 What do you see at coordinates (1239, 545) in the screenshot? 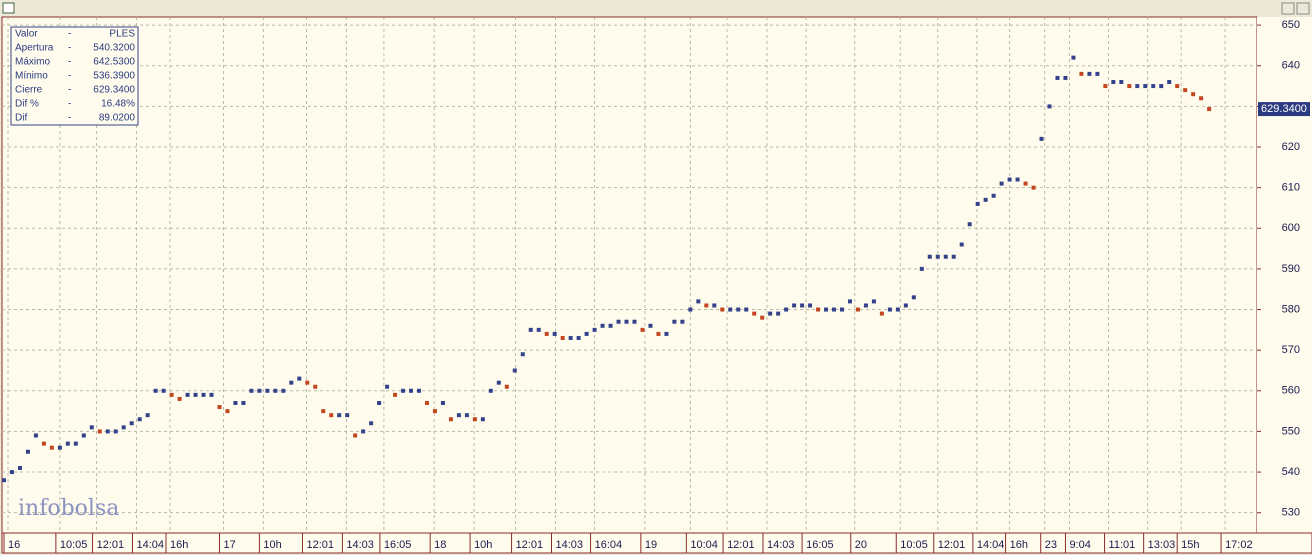
I see `x-tick-label: 17:02` at bounding box center [1239, 545].